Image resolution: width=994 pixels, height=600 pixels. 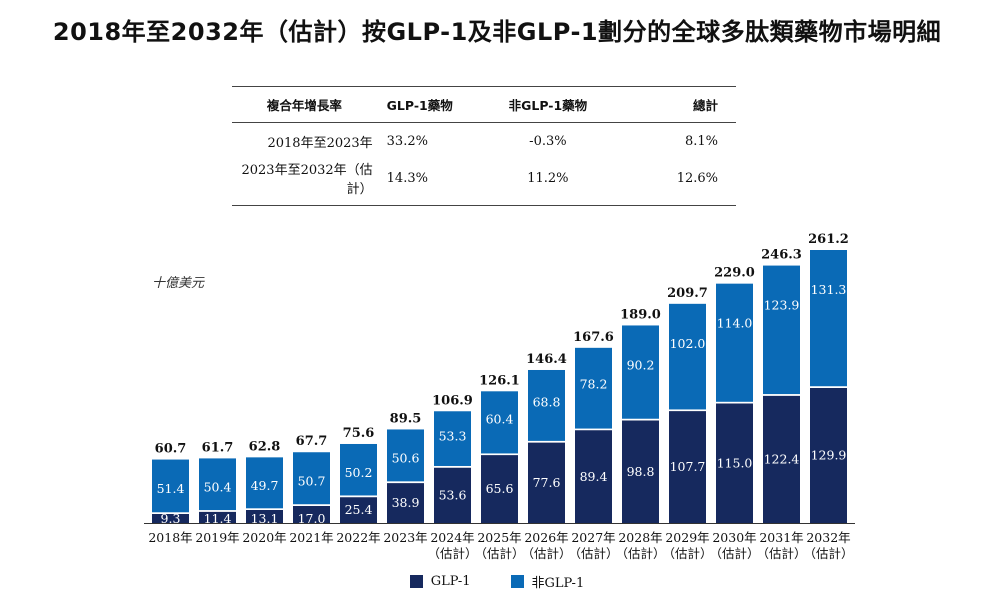 I want to click on label-total: 246.3, so click(x=781, y=255).